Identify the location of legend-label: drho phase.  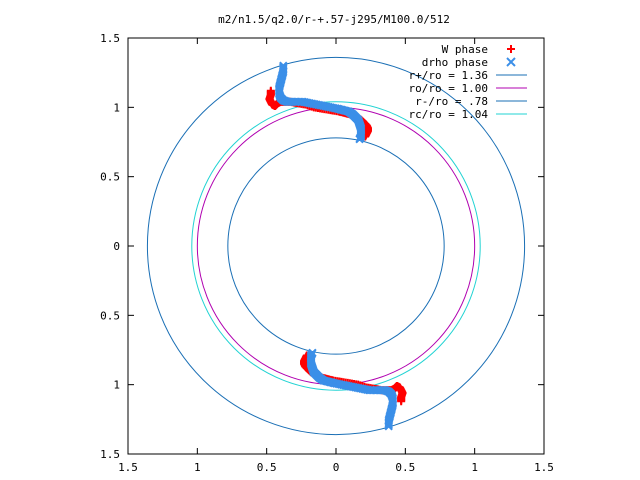
(455, 62).